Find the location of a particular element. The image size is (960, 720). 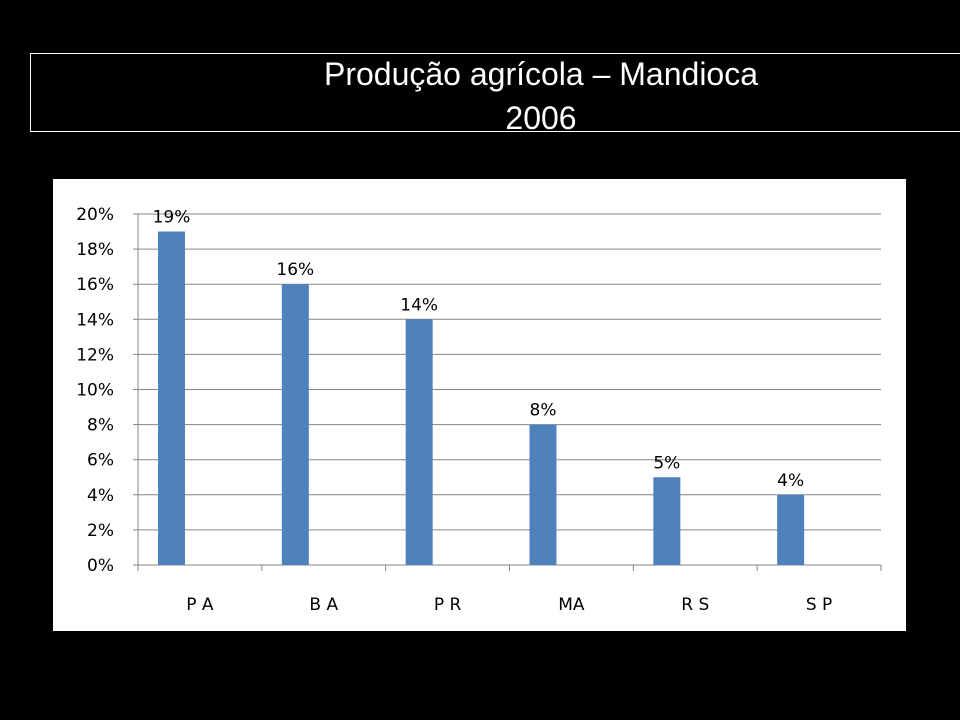

y-tick-label: 16% is located at coordinates (95, 285).